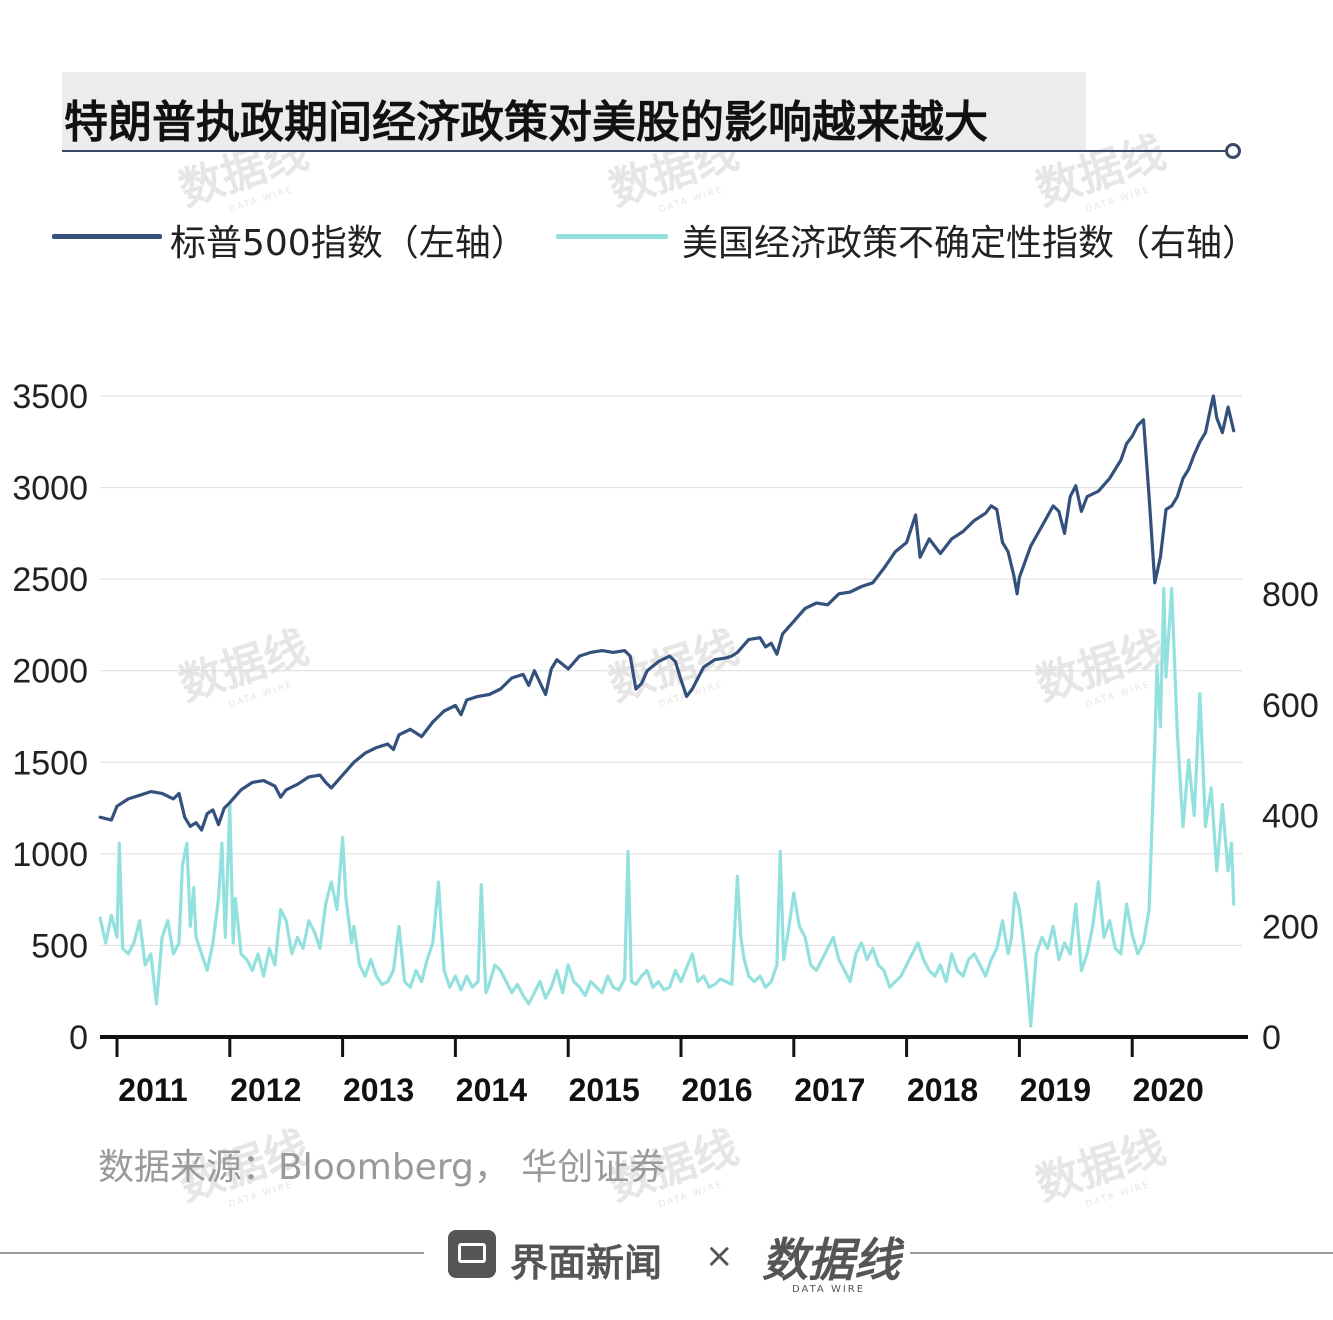 Image resolution: width=1333 pixels, height=1320 pixels. What do you see at coordinates (644, 151) in the screenshot?
I see `title-underline` at bounding box center [644, 151].